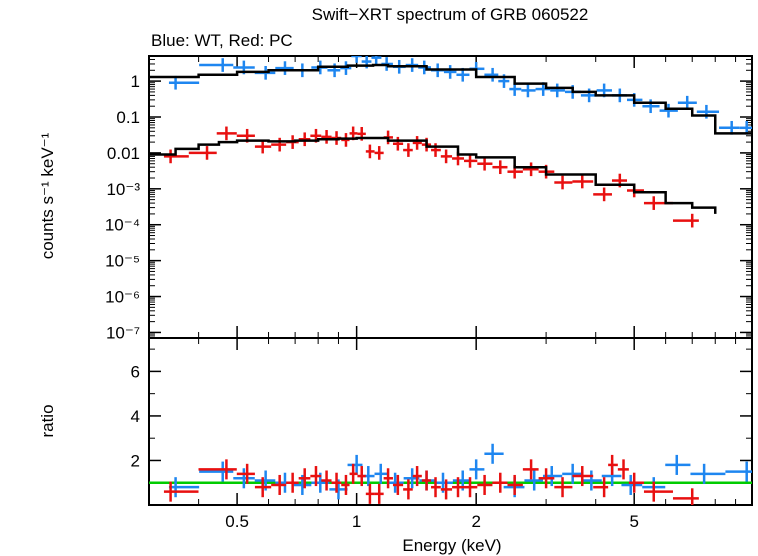 The height and width of the screenshot is (556, 758). I want to click on ratio-data, so click(450, 474).